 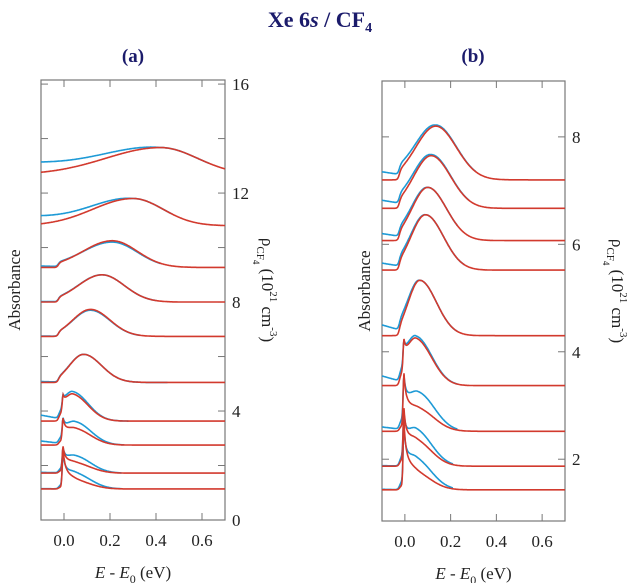 I want to click on y-tick-label: 6, so click(x=576, y=244).